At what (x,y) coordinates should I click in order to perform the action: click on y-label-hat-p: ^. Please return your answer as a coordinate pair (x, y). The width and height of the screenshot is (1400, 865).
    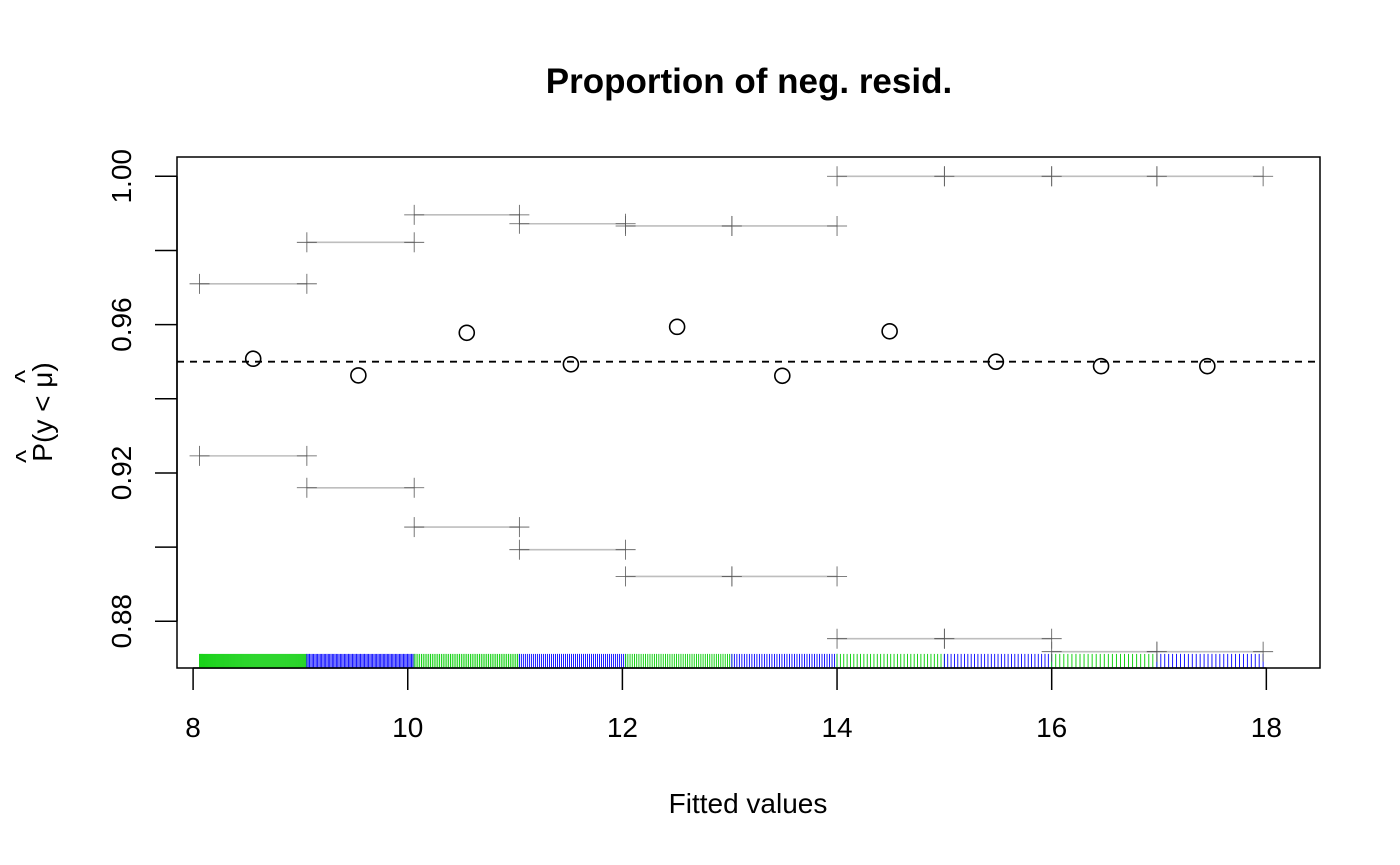
    Looking at the image, I should click on (25, 456).